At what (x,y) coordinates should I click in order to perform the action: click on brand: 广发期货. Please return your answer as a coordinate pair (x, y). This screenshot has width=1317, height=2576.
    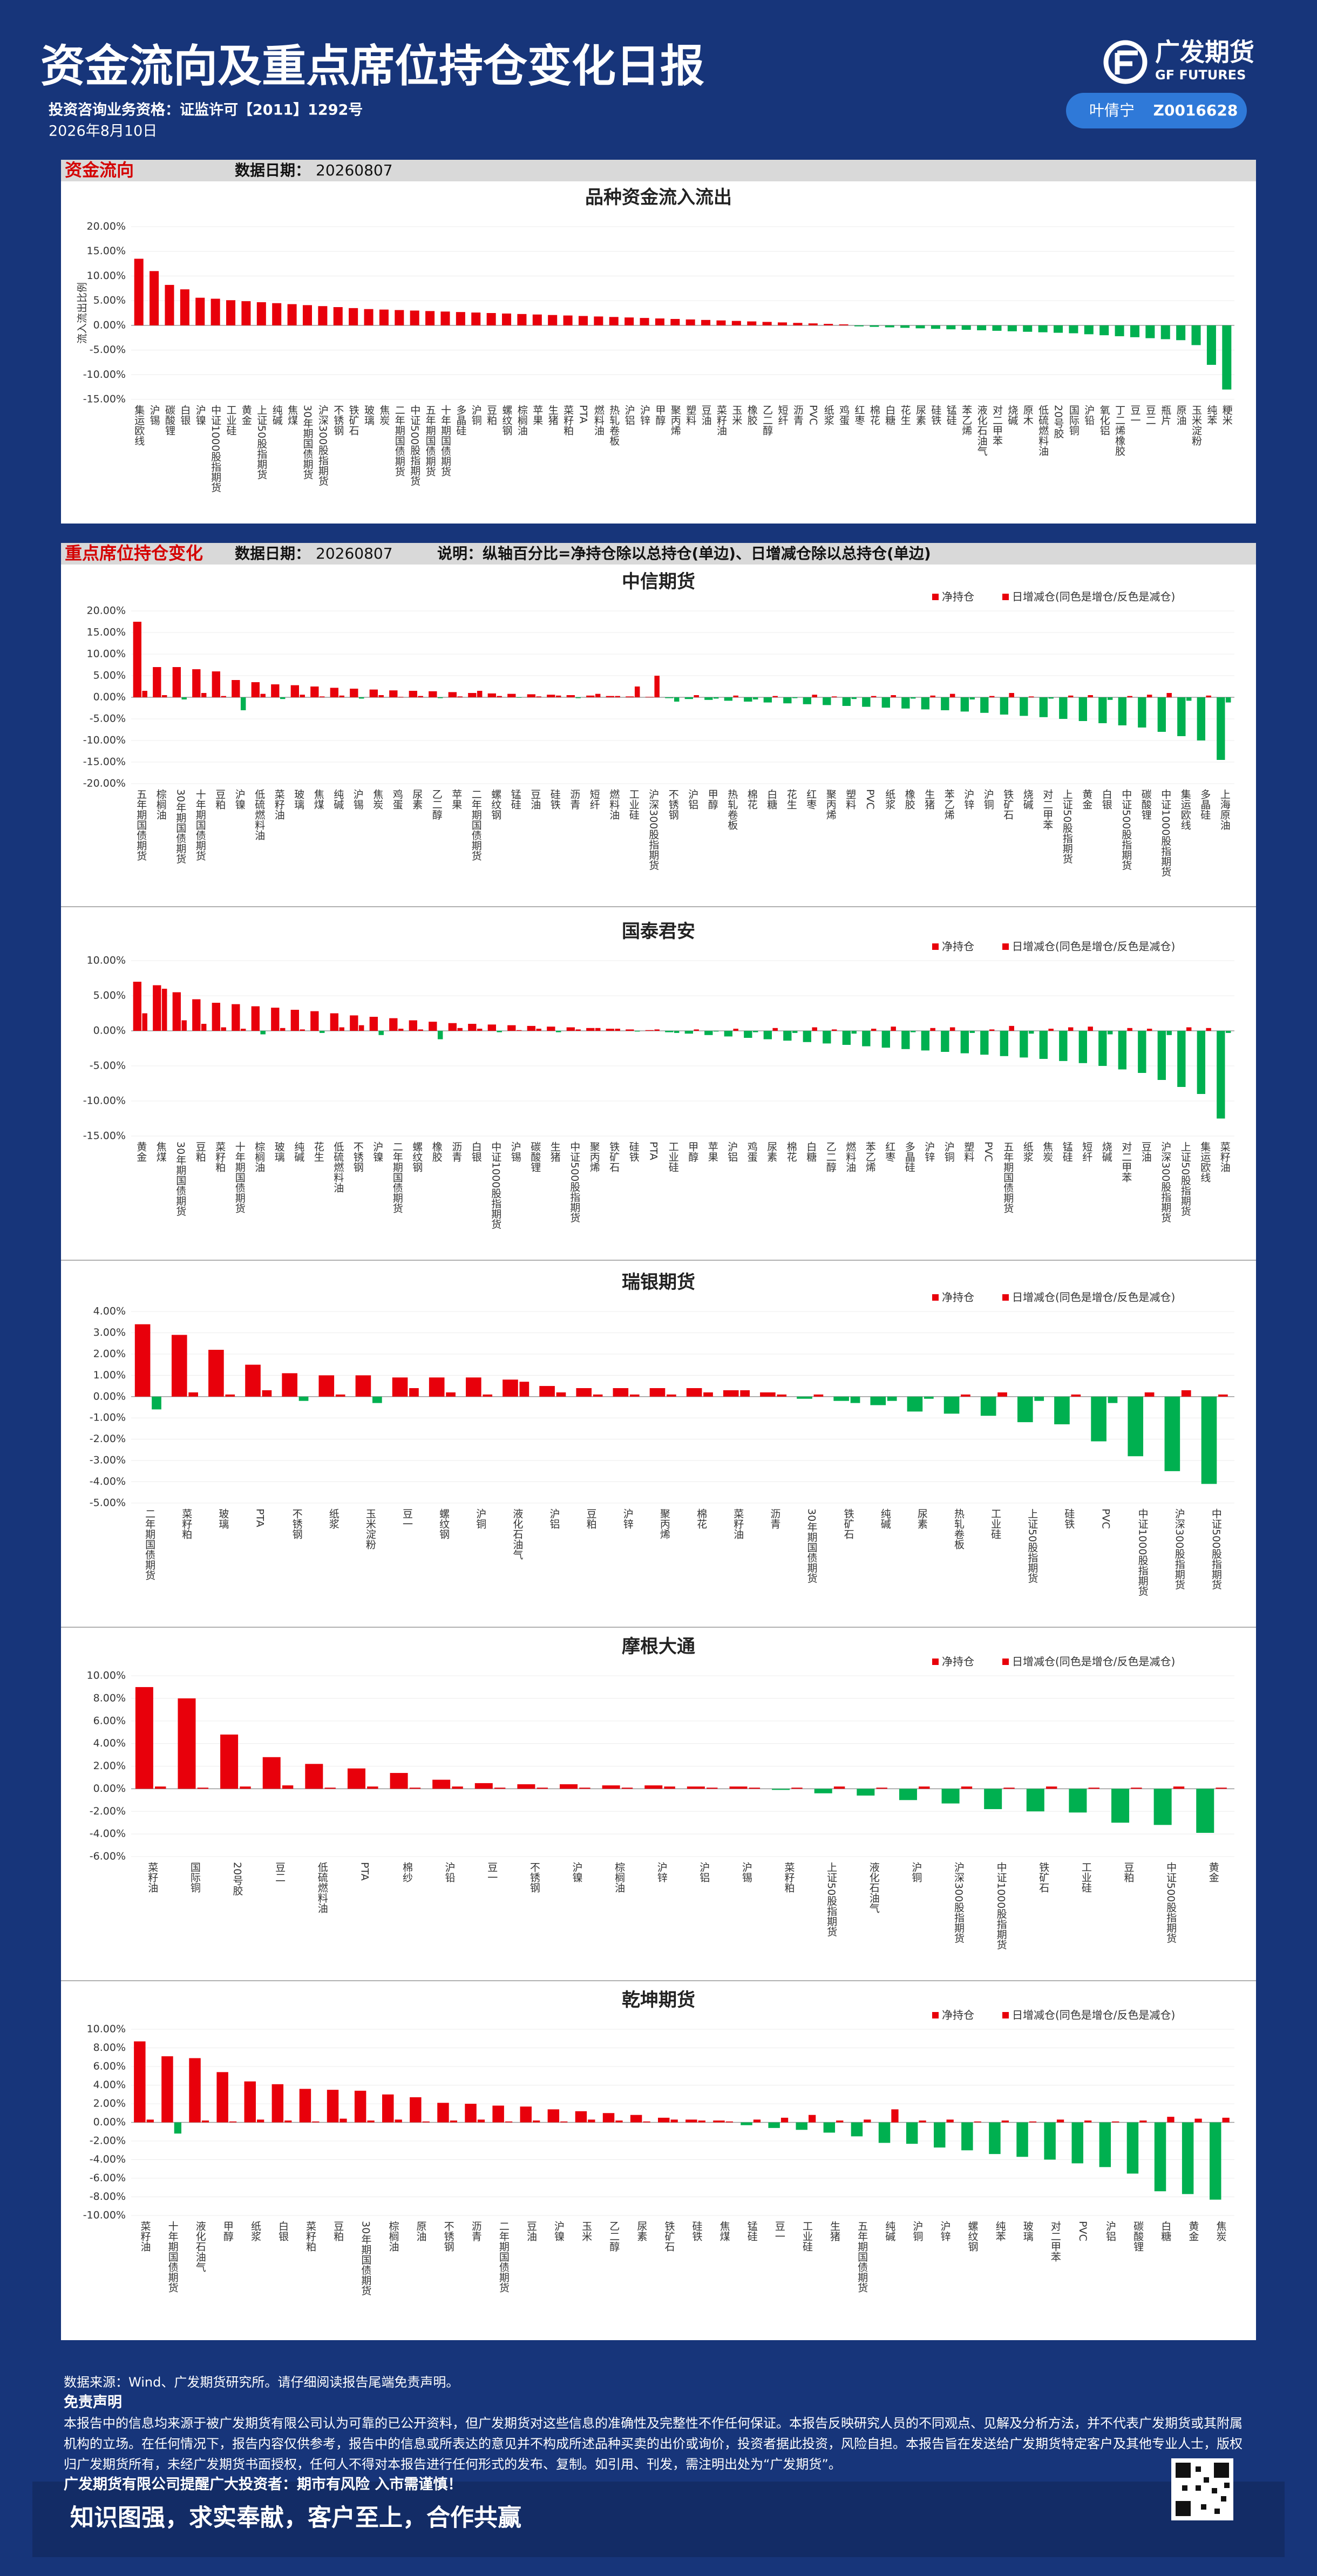
    Looking at the image, I should click on (1204, 52).